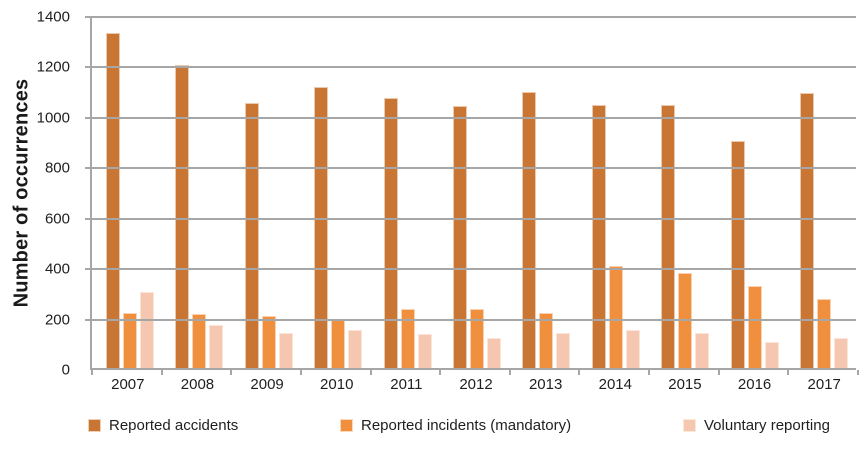  What do you see at coordinates (57, 269) in the screenshot?
I see `y-axis-tick-label: 400` at bounding box center [57, 269].